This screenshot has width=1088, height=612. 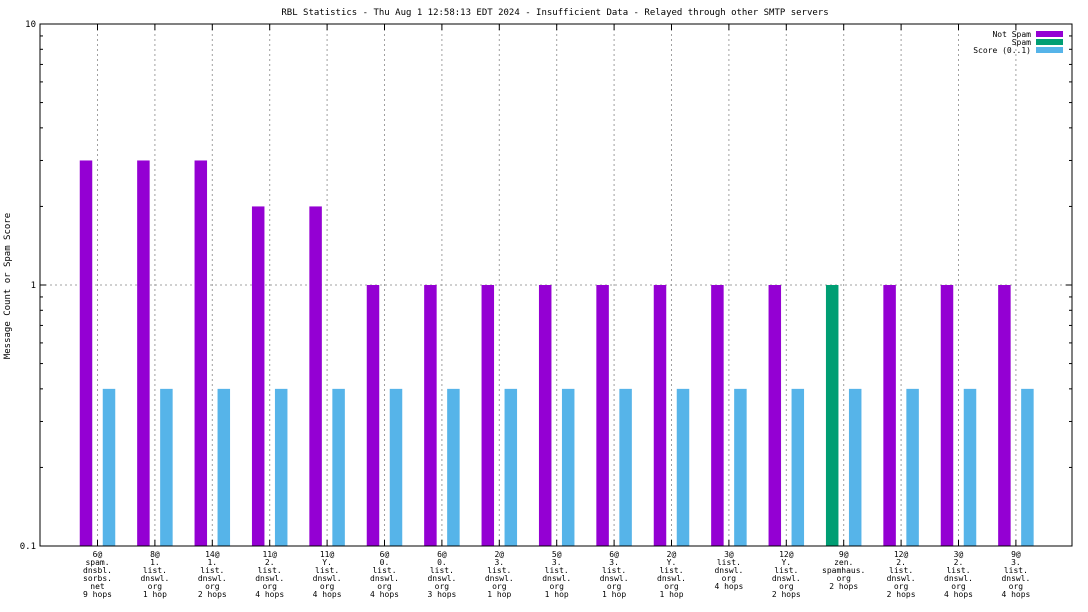 What do you see at coordinates (28, 547) in the screenshot?
I see `y-tick-label: 0.1` at bounding box center [28, 547].